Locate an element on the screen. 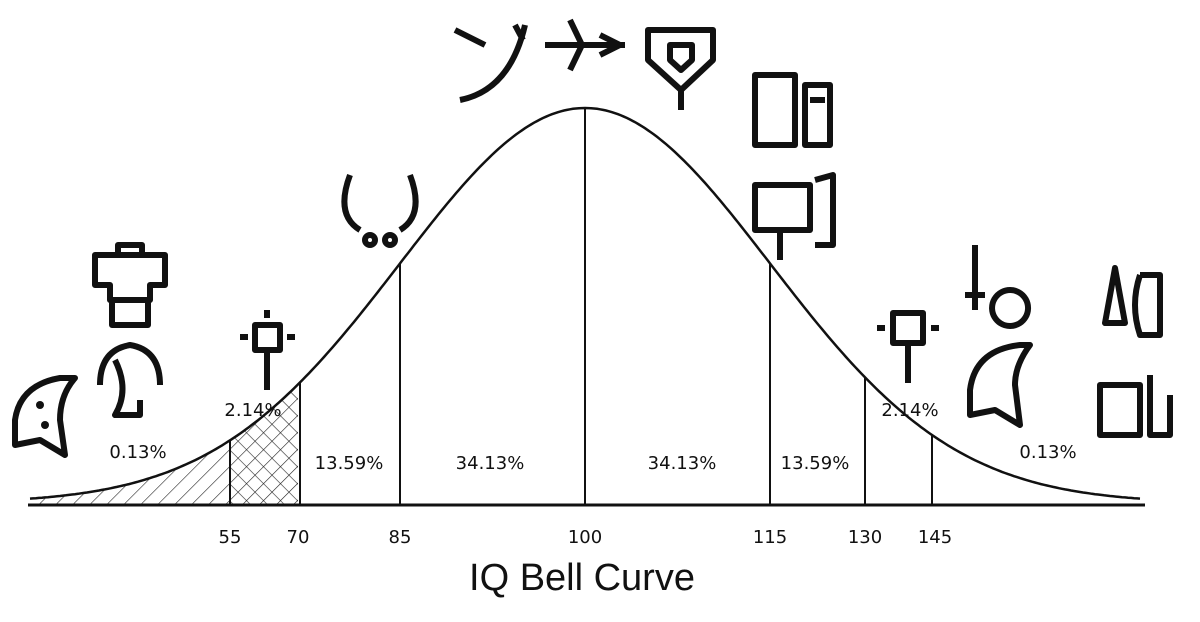 The width and height of the screenshot is (1200, 622). axis-label: 55 is located at coordinates (230, 537).